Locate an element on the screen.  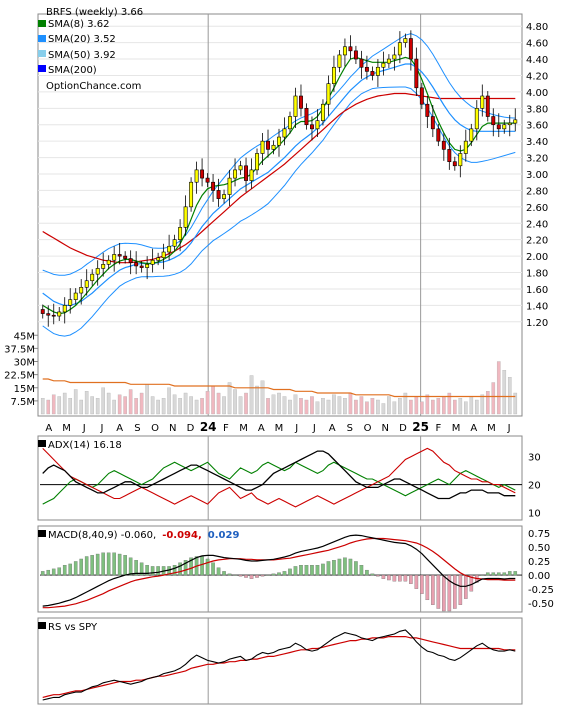
macd-signal-line is located at coordinates (279, 573).